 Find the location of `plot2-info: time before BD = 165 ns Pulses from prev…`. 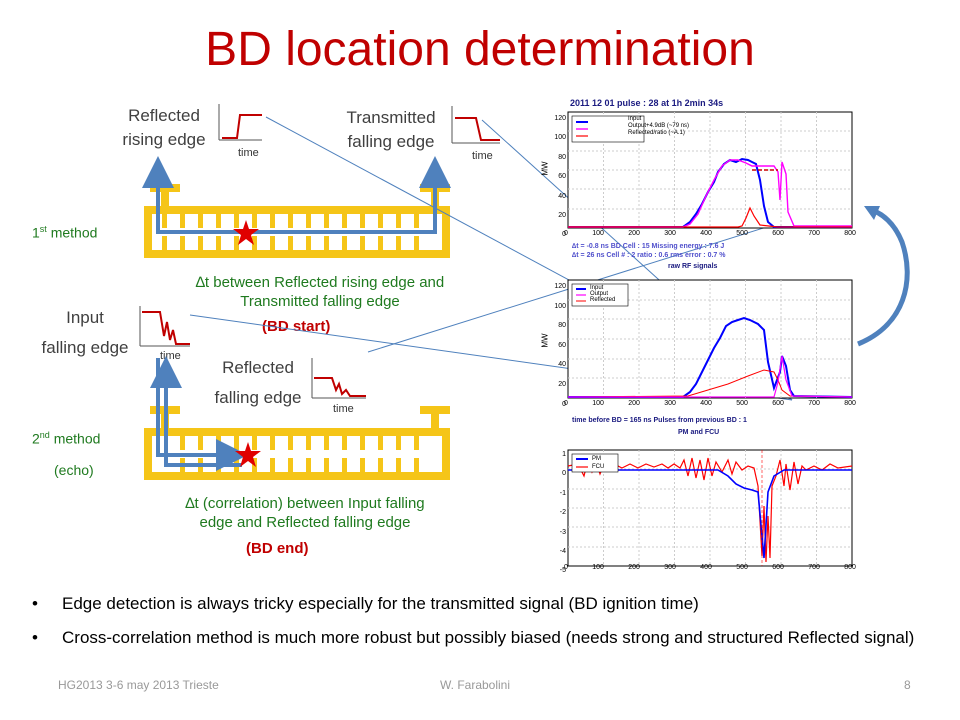

plot2-info: time before BD = 165 ns Pulses from prev… is located at coordinates (659, 420).